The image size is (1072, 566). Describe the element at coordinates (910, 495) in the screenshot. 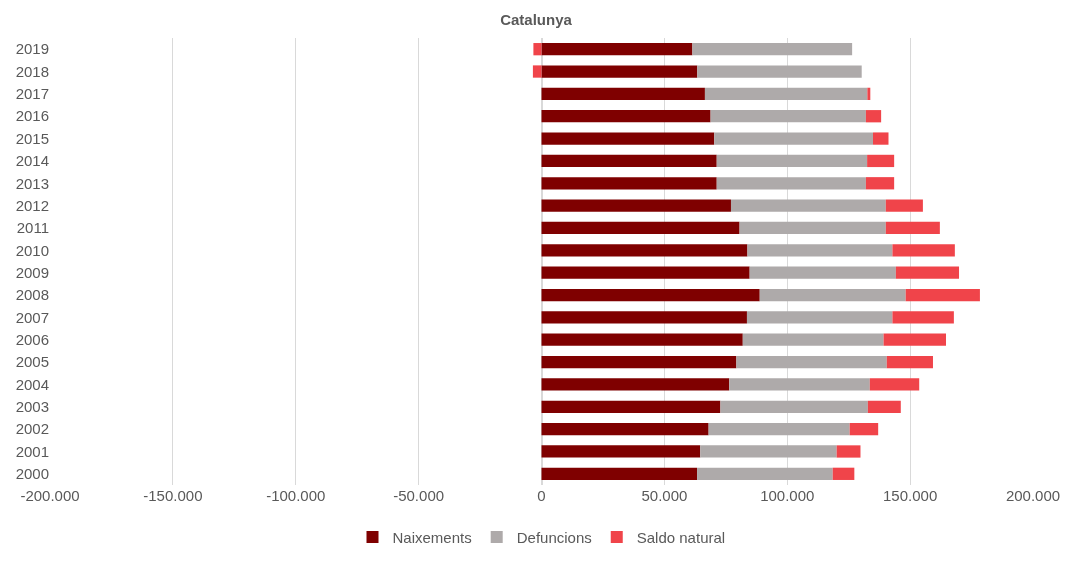

I see `x-tick-label: 150.000` at that location.